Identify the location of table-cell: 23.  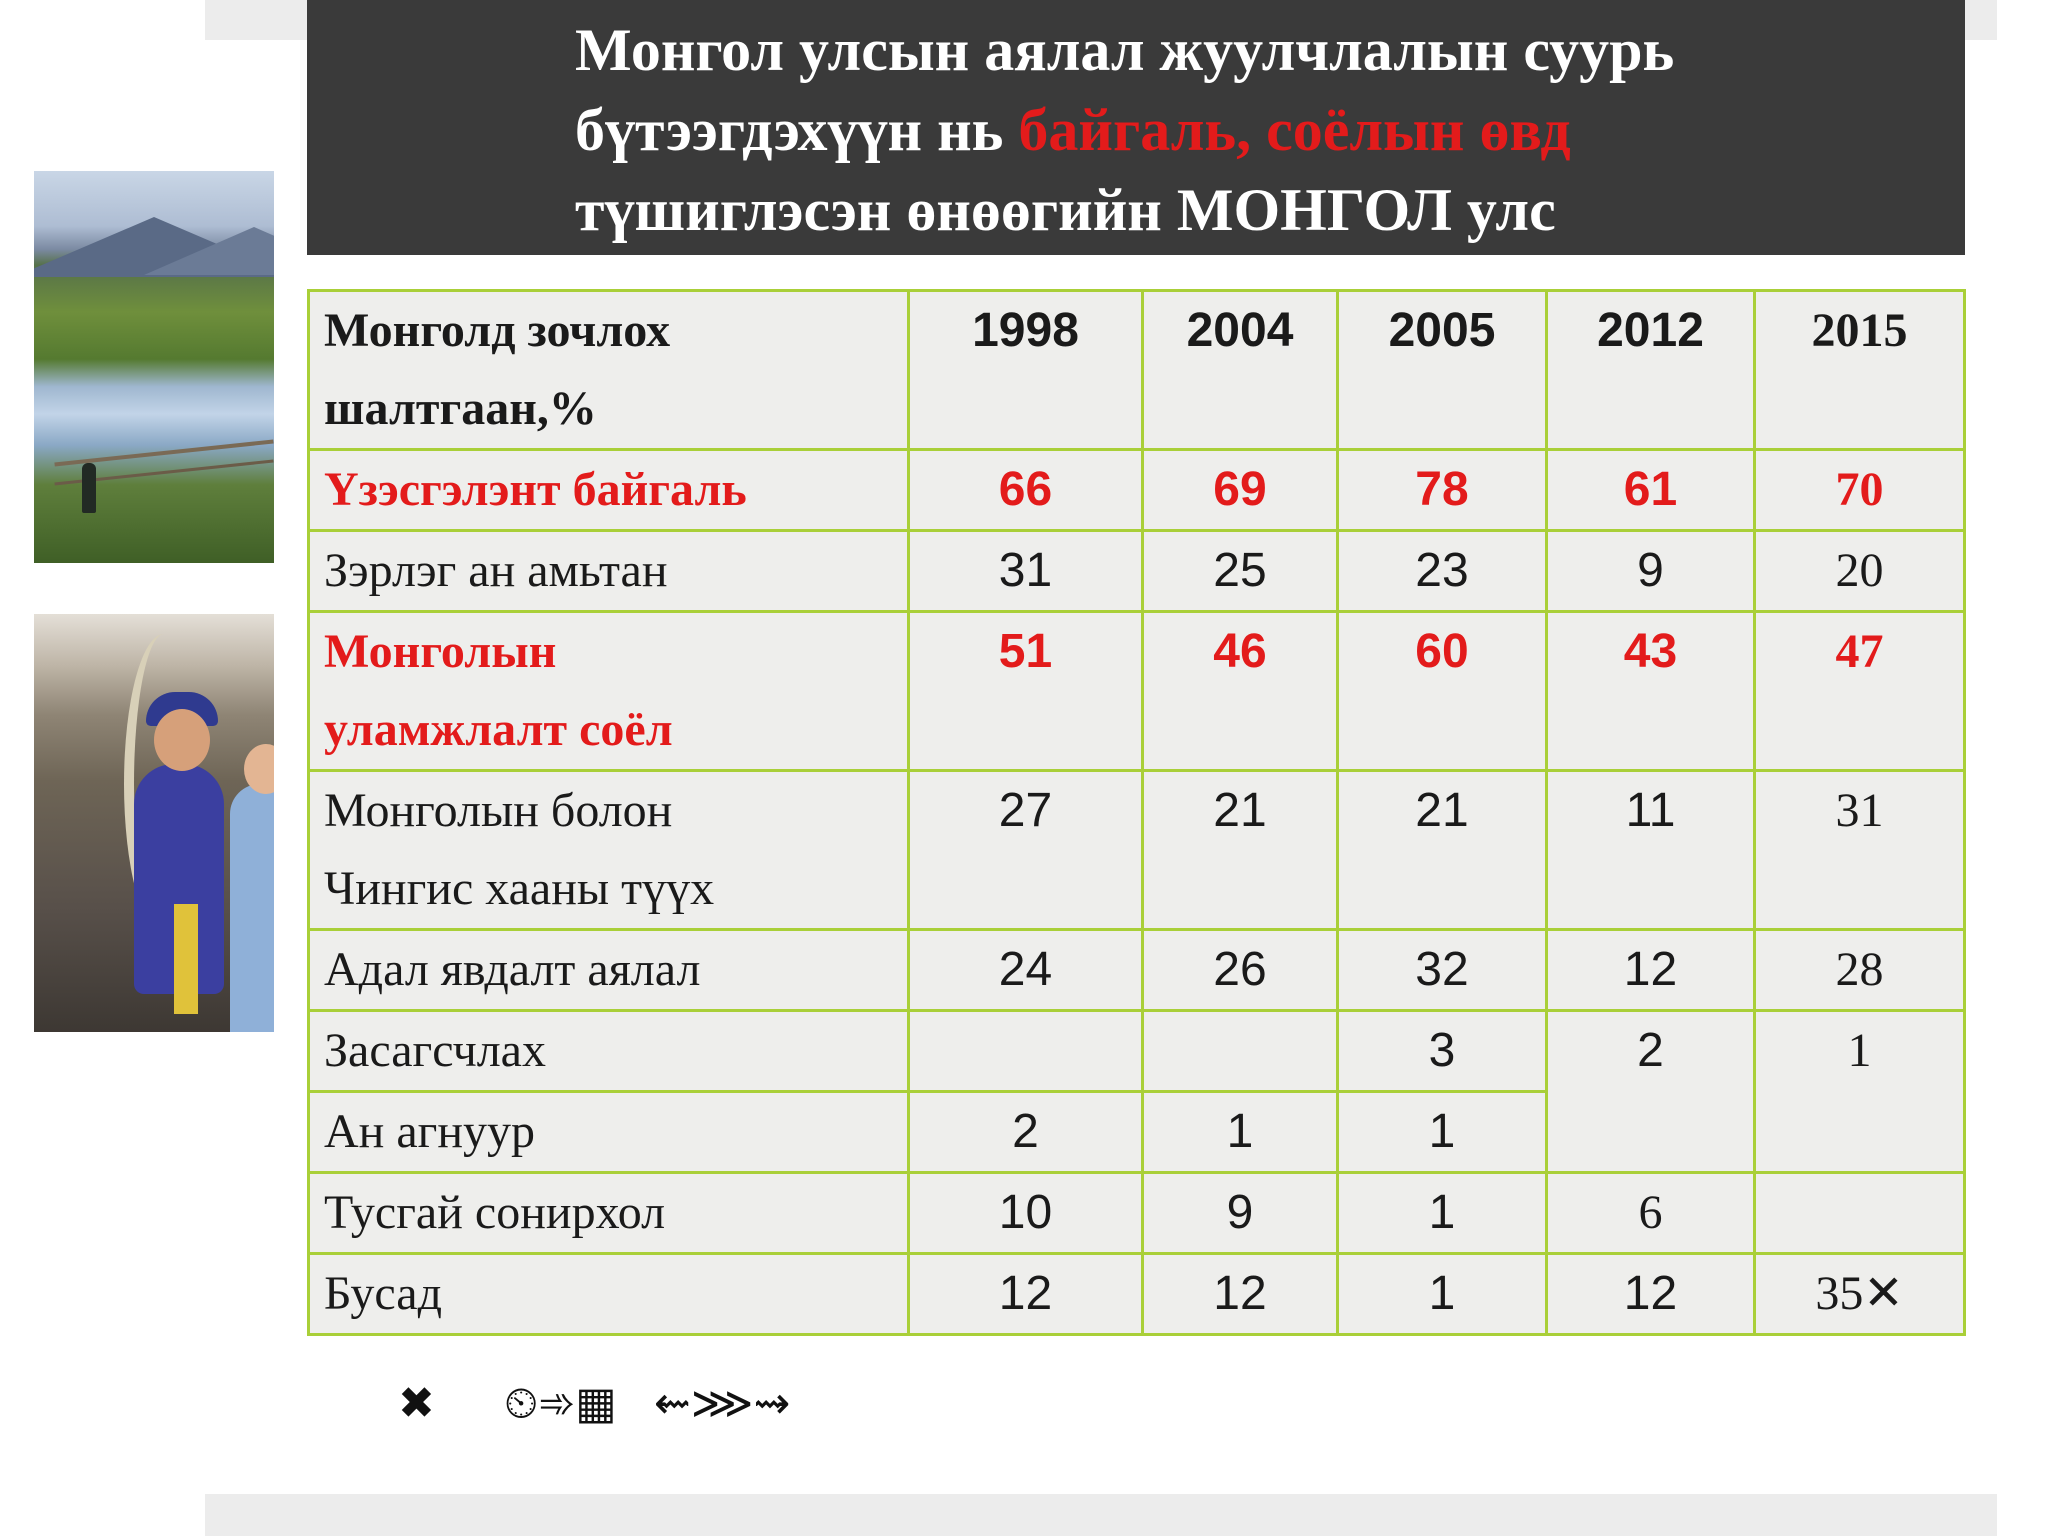
(1442, 571).